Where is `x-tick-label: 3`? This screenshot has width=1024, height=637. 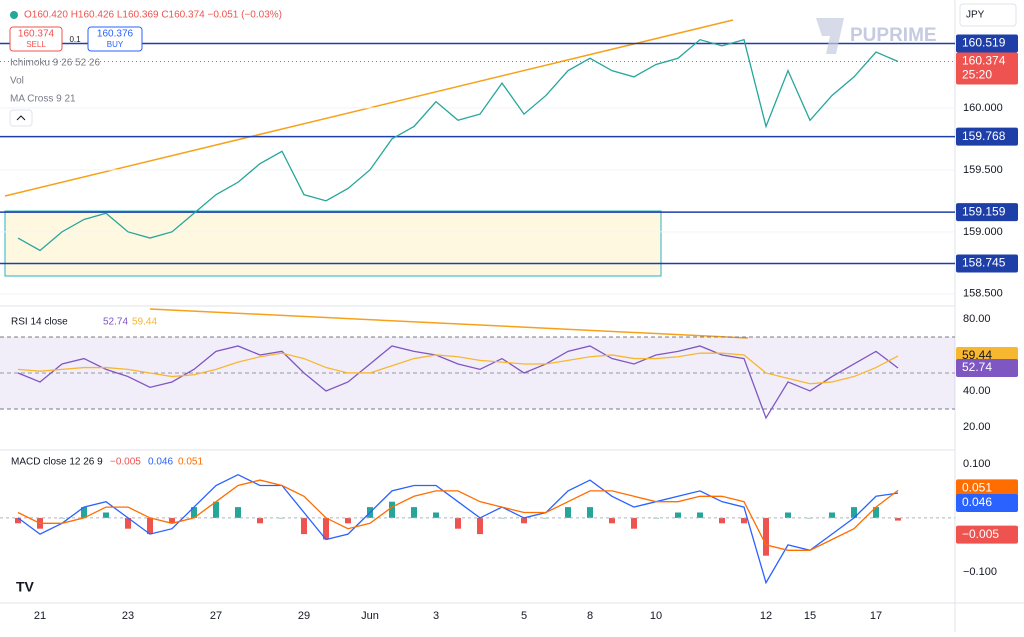 x-tick-label: 3 is located at coordinates (436, 616).